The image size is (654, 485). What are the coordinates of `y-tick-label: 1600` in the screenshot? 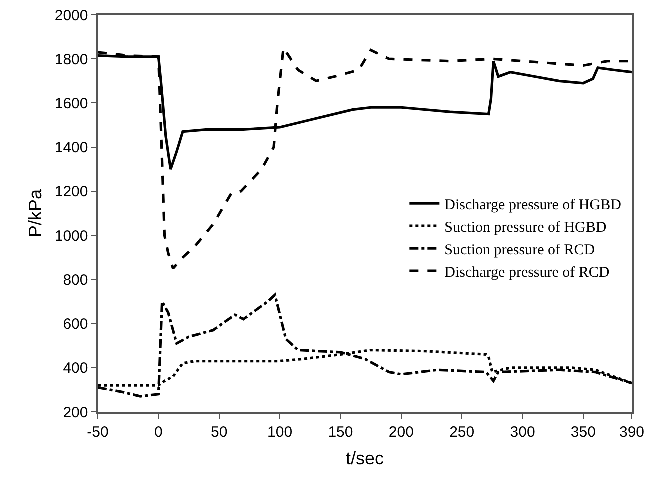 It's located at (71, 103).